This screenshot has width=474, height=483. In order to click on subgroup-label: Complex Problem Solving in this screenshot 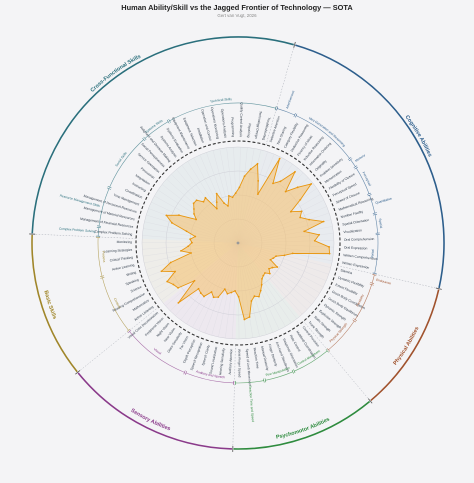, I will do `click(77, 230)`.